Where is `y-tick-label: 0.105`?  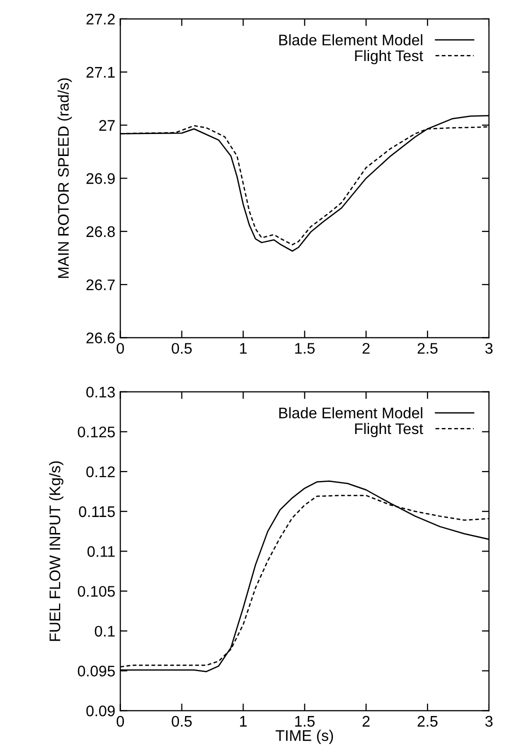
y-tick-label: 0.105 is located at coordinates (96, 591).